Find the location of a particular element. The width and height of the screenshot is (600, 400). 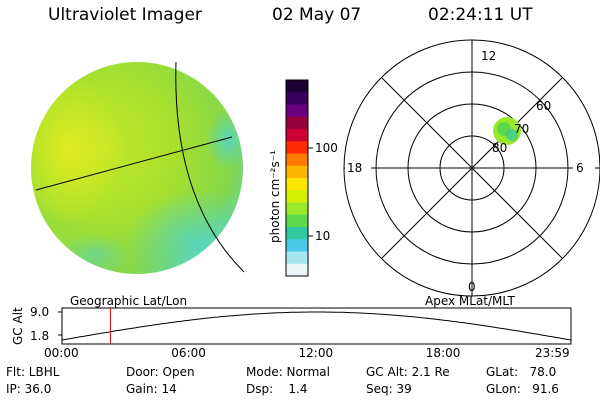

orbit-xtick-label: 23:59 is located at coordinates (552, 353).